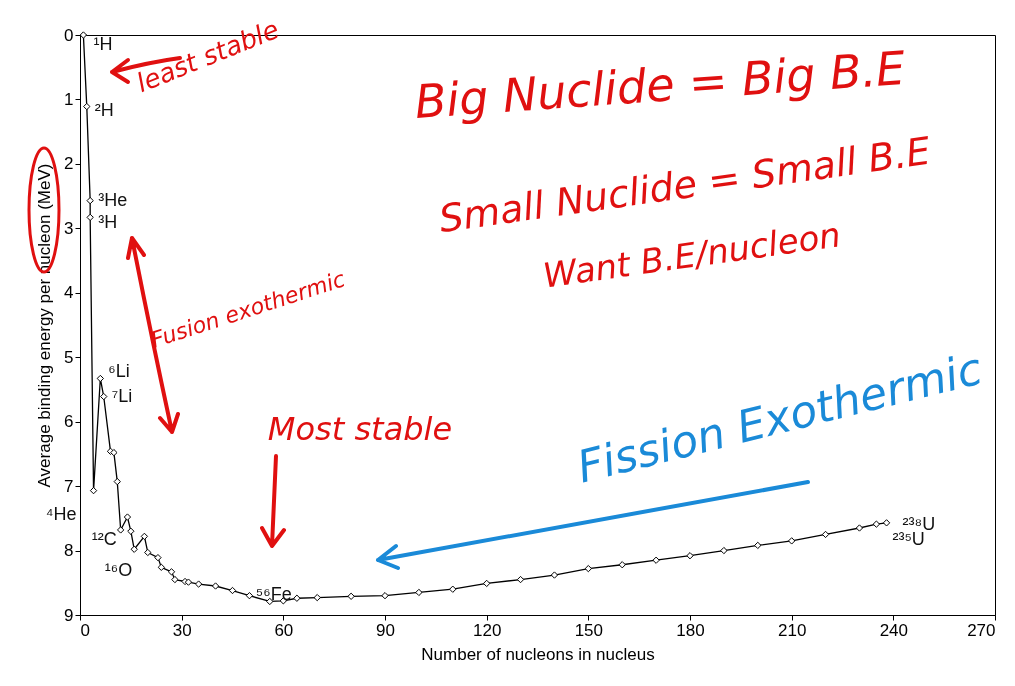 The image size is (1015, 686). Describe the element at coordinates (487, 630) in the screenshot. I see `x-tick-label: 120` at that location.